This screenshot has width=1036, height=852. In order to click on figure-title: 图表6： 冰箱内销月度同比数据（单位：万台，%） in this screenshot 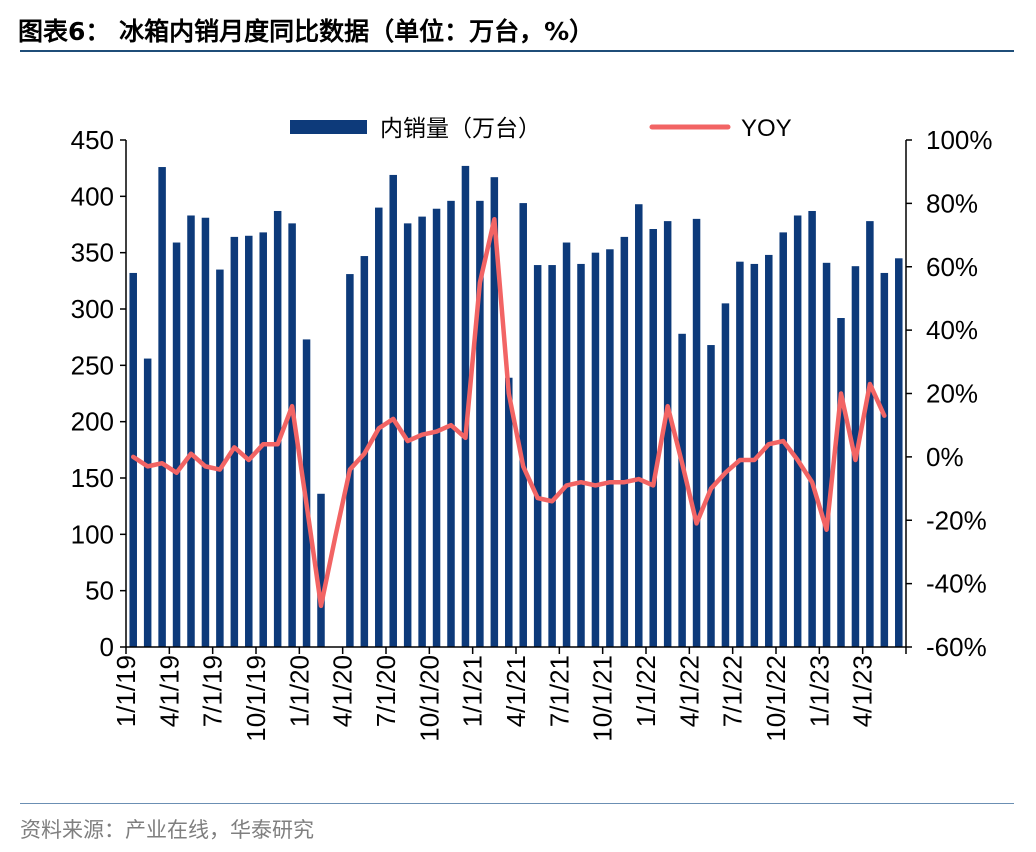, I will do `click(306, 31)`.